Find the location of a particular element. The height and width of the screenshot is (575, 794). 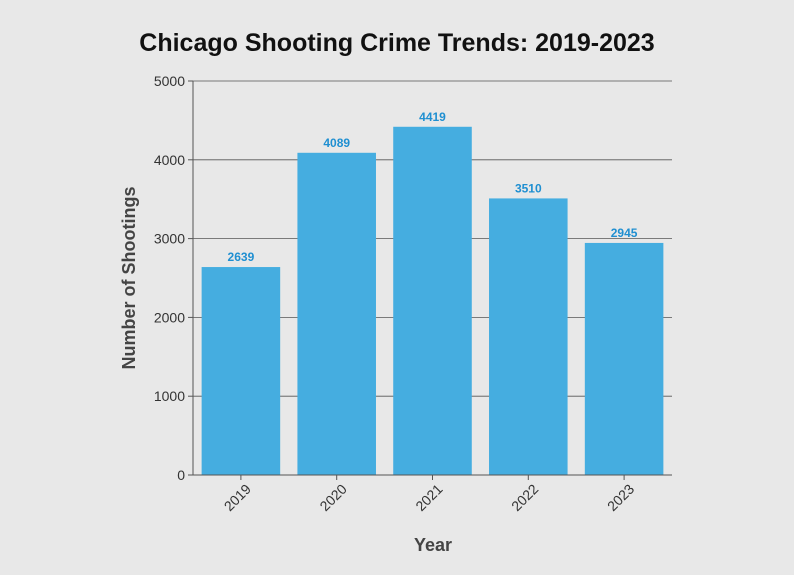

y-tick-label: 4000 is located at coordinates (169, 160).